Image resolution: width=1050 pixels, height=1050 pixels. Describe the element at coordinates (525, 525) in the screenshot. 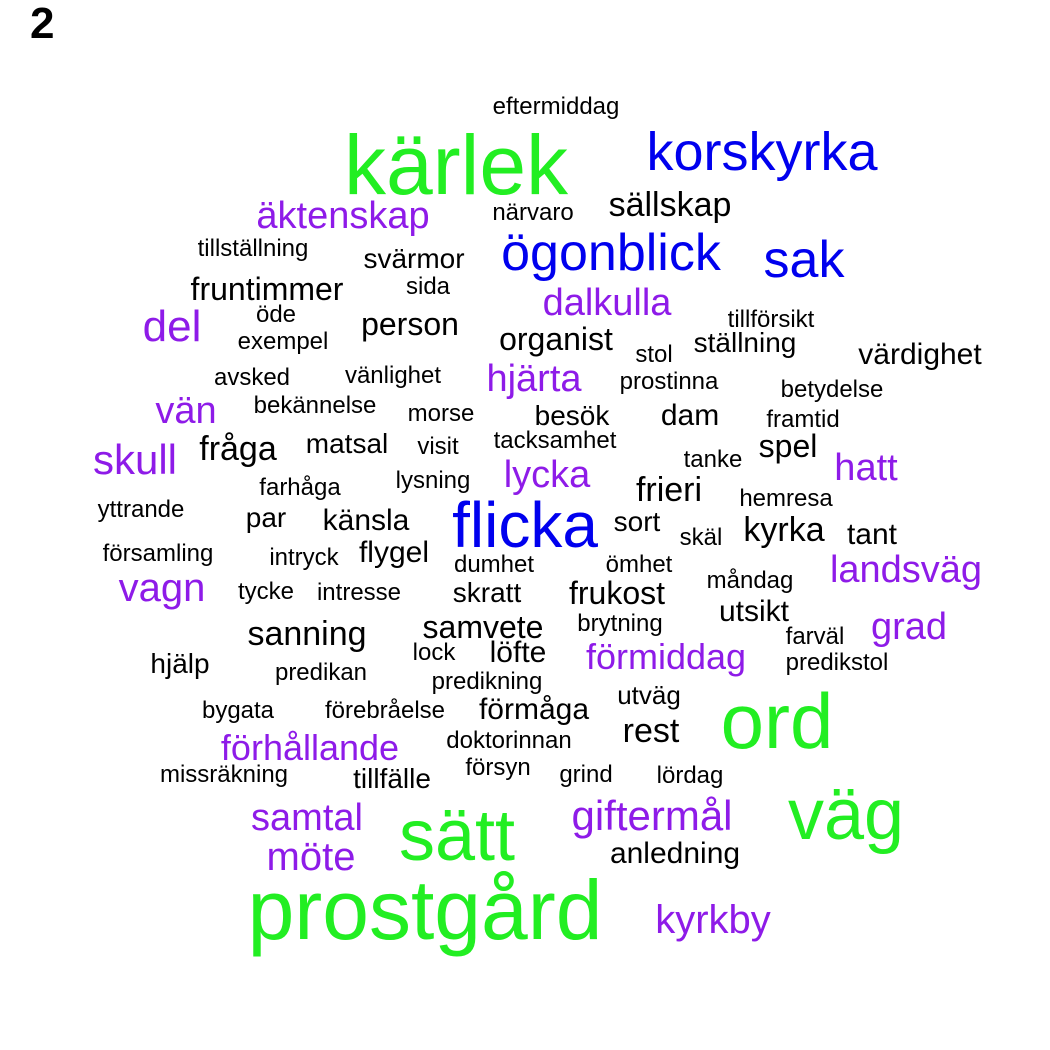

I see `word-flicka: flicka` at that location.